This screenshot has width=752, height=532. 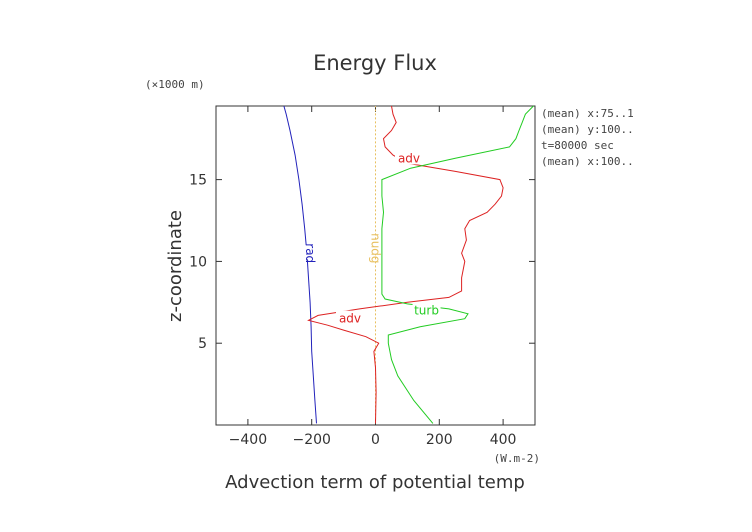 I want to click on series-line-rad, so click(x=300, y=264).